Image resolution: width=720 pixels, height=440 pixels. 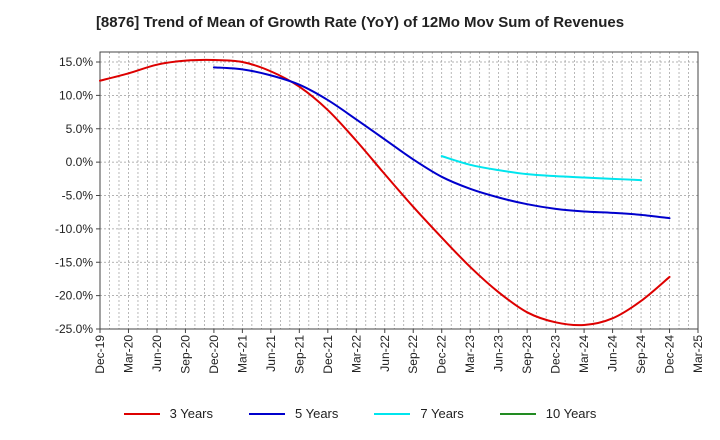 I want to click on x-tick-label: Sep-23, so click(x=527, y=354).